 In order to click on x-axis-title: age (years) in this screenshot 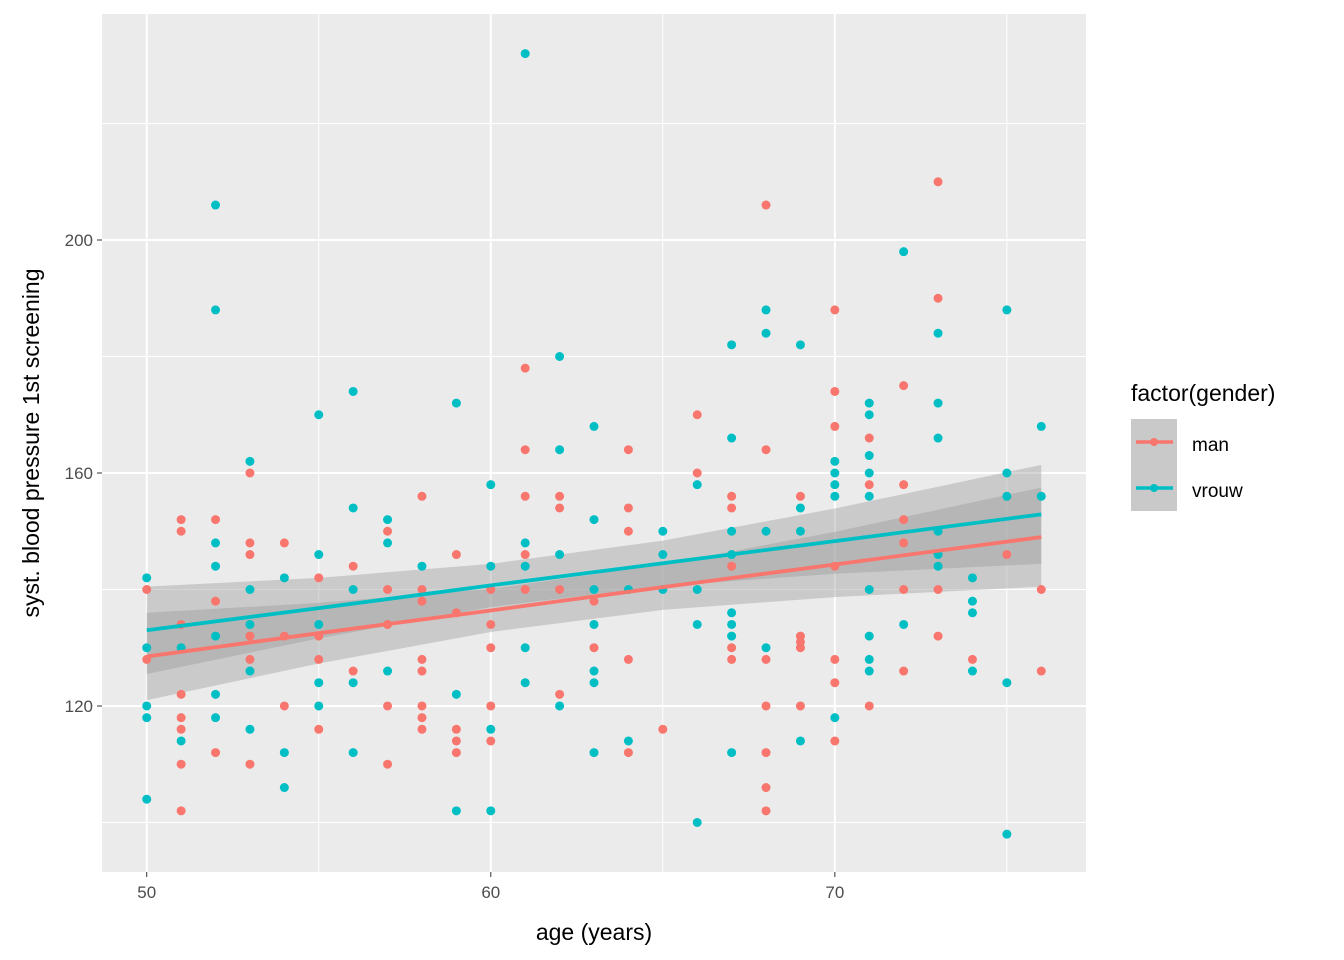, I will do `click(594, 932)`.